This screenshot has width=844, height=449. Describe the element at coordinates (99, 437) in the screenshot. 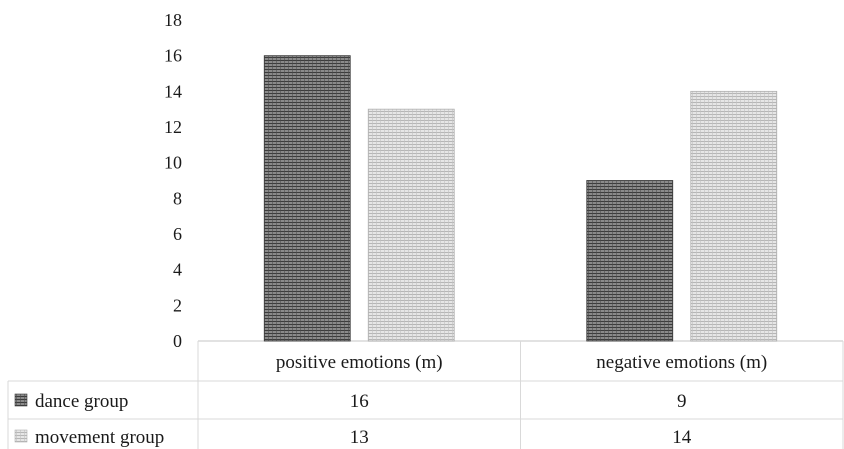

I see `legend-label-1: movement group` at that location.